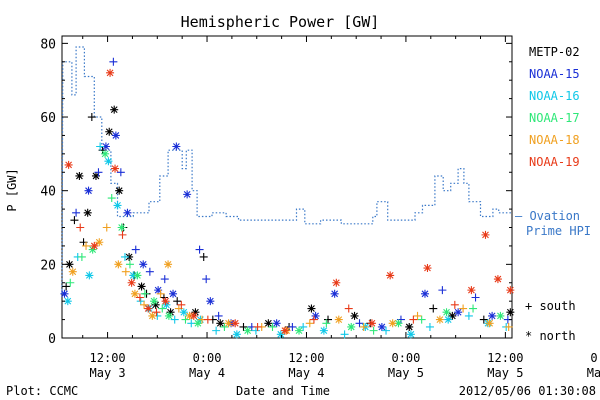  Describe the element at coordinates (550, 336) in the screenshot. I see `marker-legend-entry: * north` at that location.